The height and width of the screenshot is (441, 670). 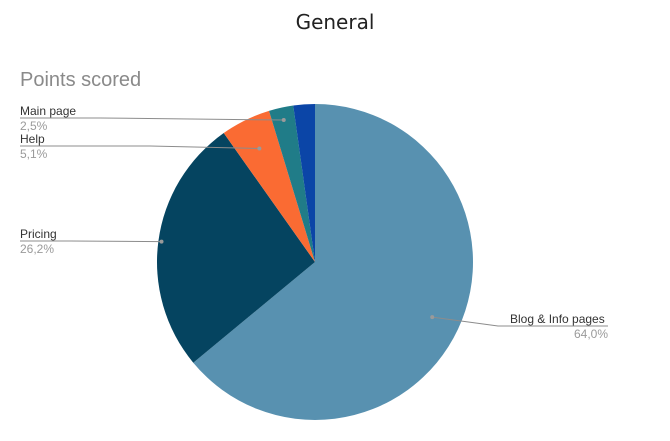 I want to click on leader-line-help, so click(x=140, y=147).